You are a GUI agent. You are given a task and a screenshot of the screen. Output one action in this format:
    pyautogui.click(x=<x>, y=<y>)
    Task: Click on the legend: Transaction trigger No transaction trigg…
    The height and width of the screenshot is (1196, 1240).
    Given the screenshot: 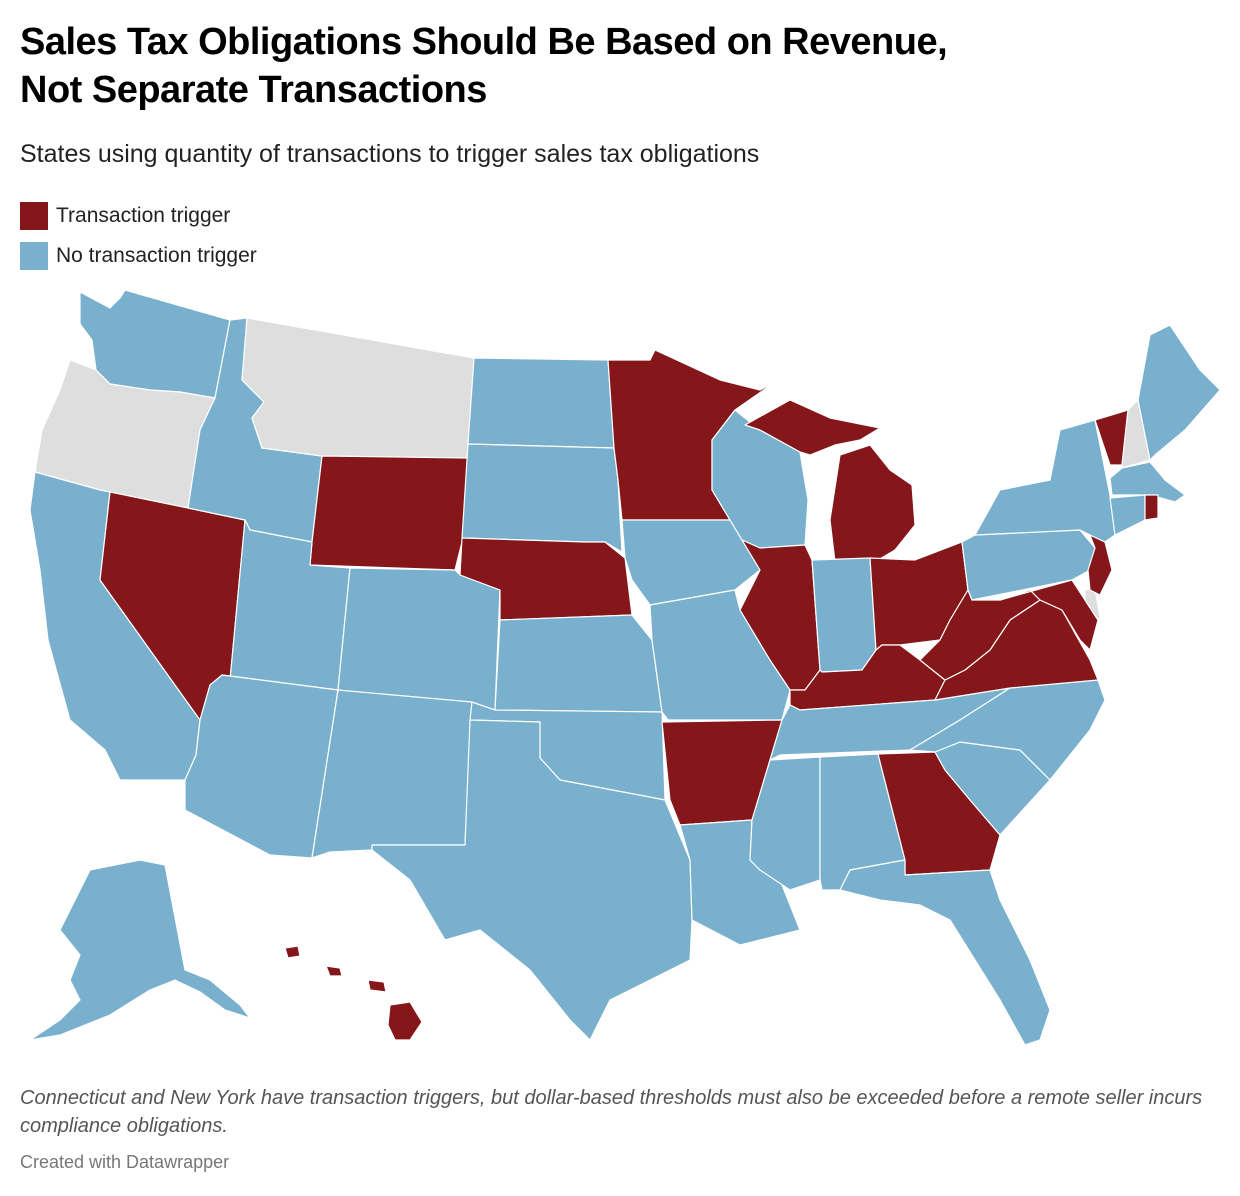 What is the action you would take?
    pyautogui.click(x=138, y=236)
    